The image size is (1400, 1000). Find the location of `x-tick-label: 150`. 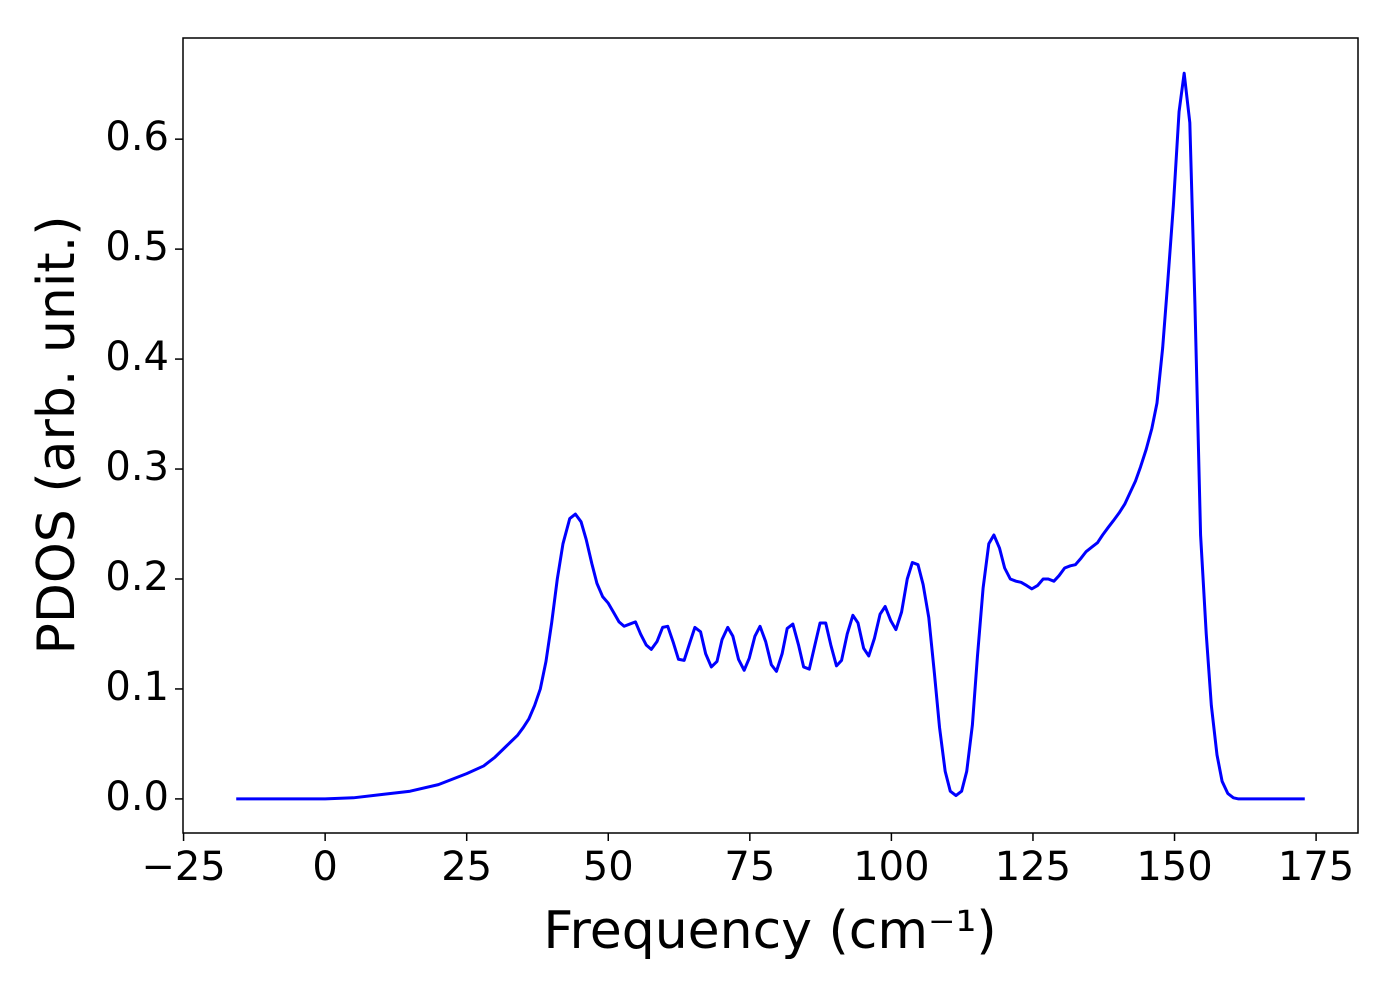

x-tick-label: 150 is located at coordinates (1174, 867).